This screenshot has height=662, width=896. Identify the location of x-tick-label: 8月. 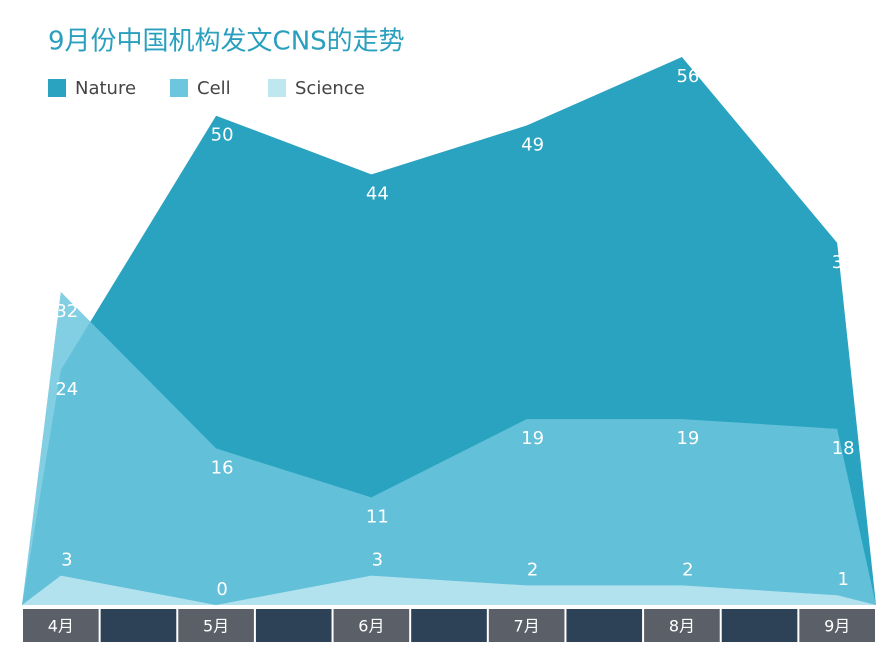
(682, 626).